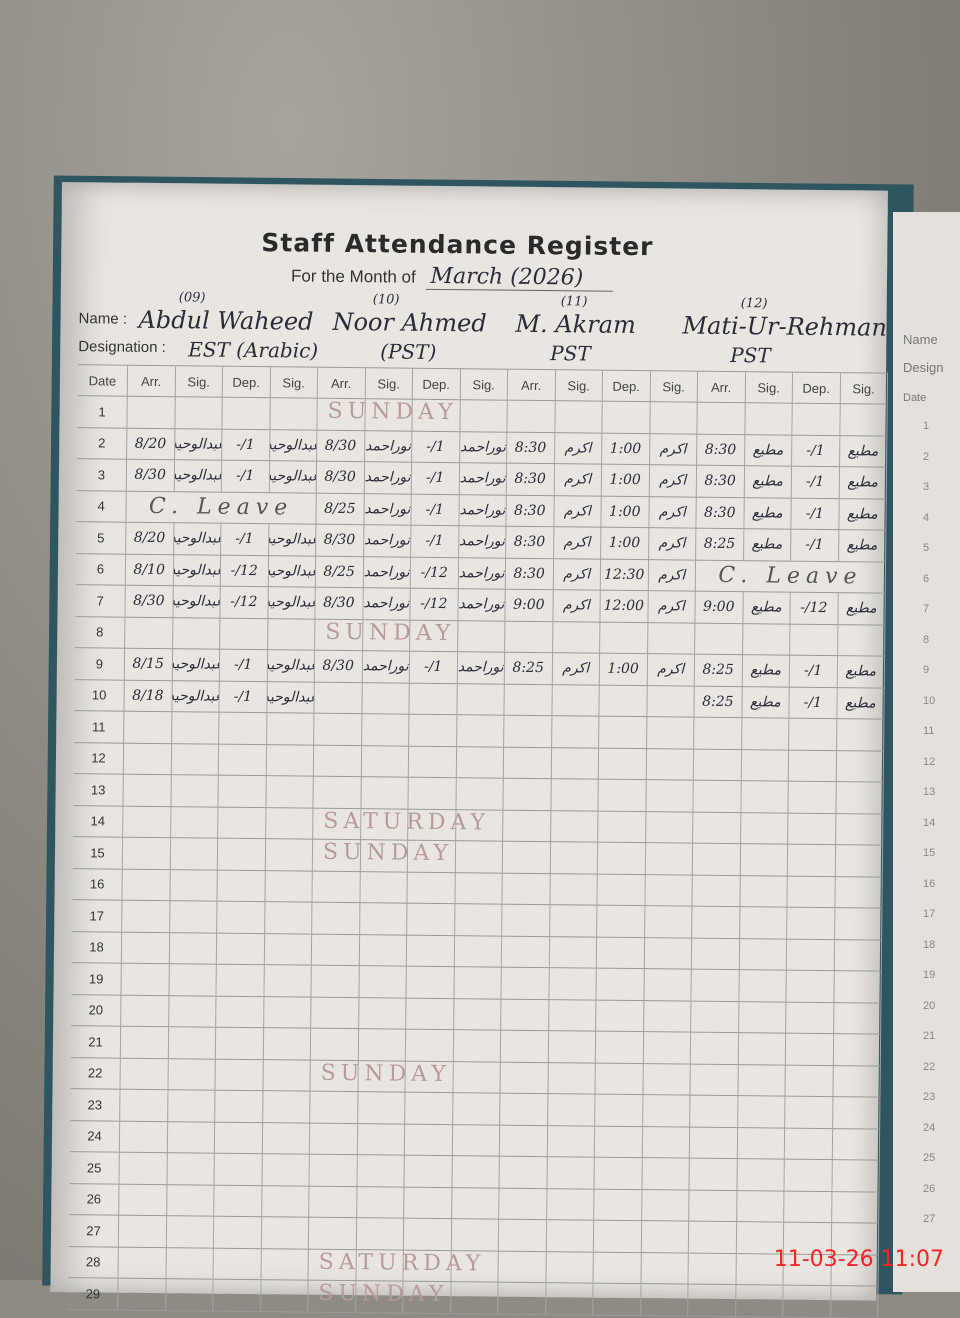 Image resolution: width=960 pixels, height=1318 pixels. Describe the element at coordinates (623, 701) in the screenshot. I see `departure-time` at that location.